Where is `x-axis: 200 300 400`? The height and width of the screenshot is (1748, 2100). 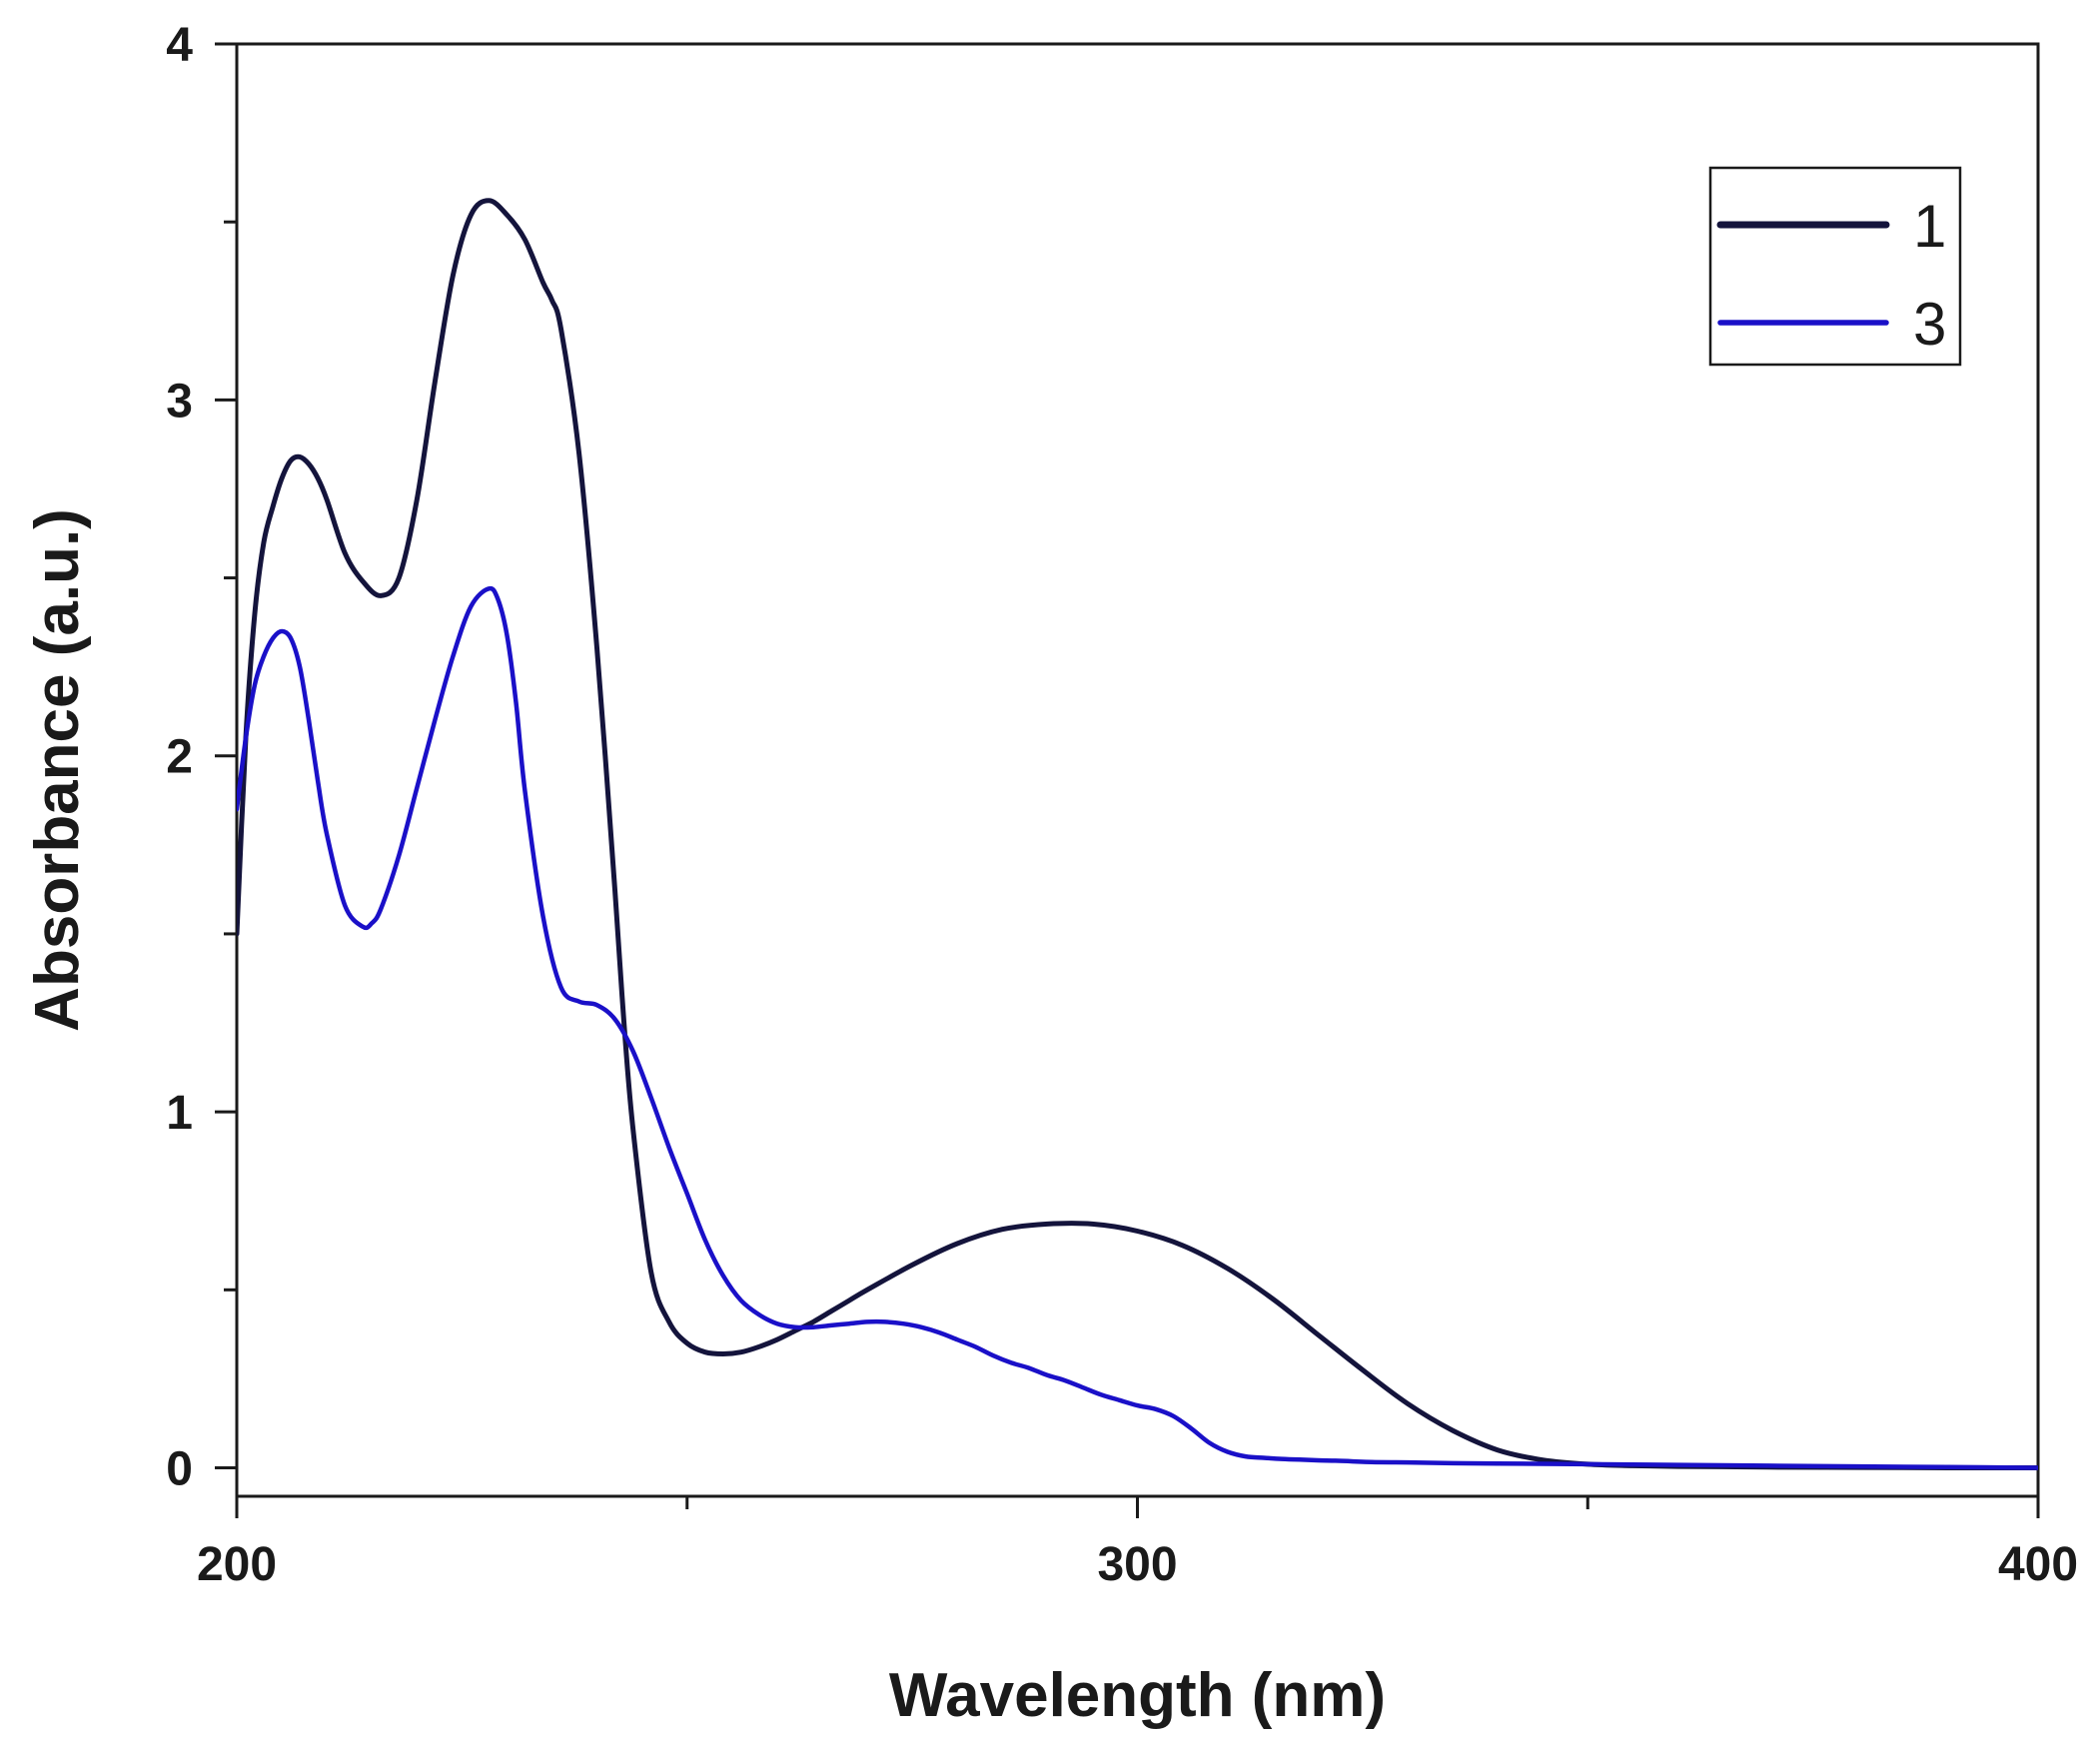
x-axis: 200 300 400 is located at coordinates (1138, 1543).